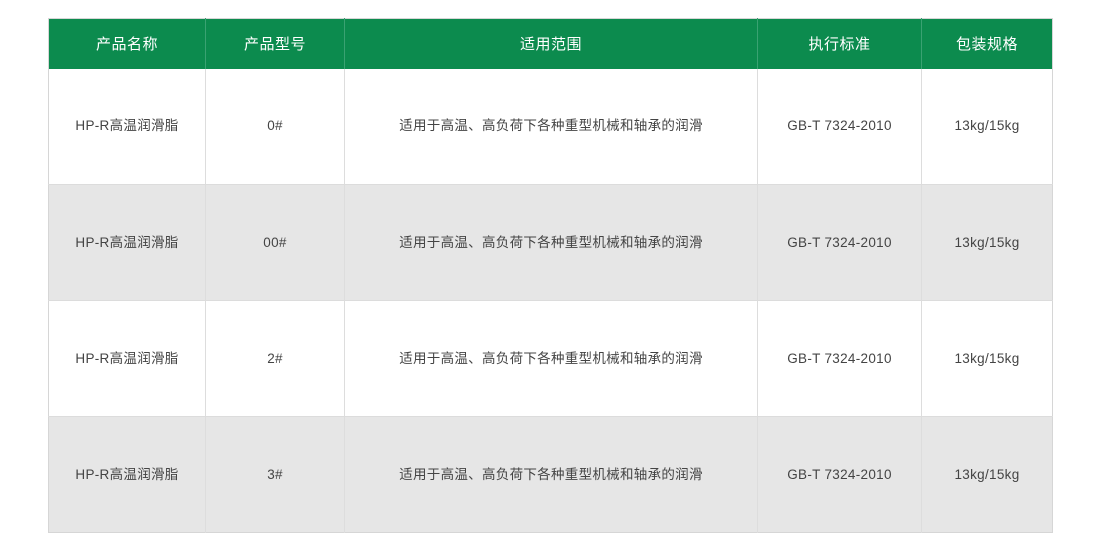 This screenshot has width=1100, height=550. What do you see at coordinates (275, 126) in the screenshot?
I see `cell-product-model: 0#` at bounding box center [275, 126].